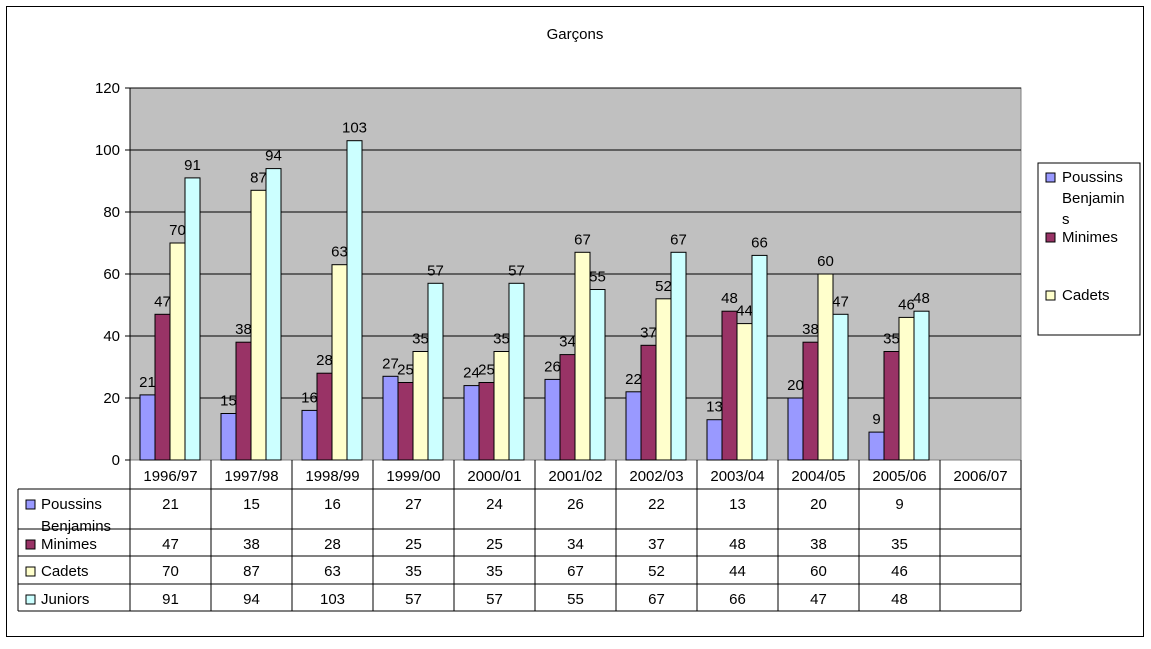  I want to click on table-cell-value: 13, so click(737, 504).